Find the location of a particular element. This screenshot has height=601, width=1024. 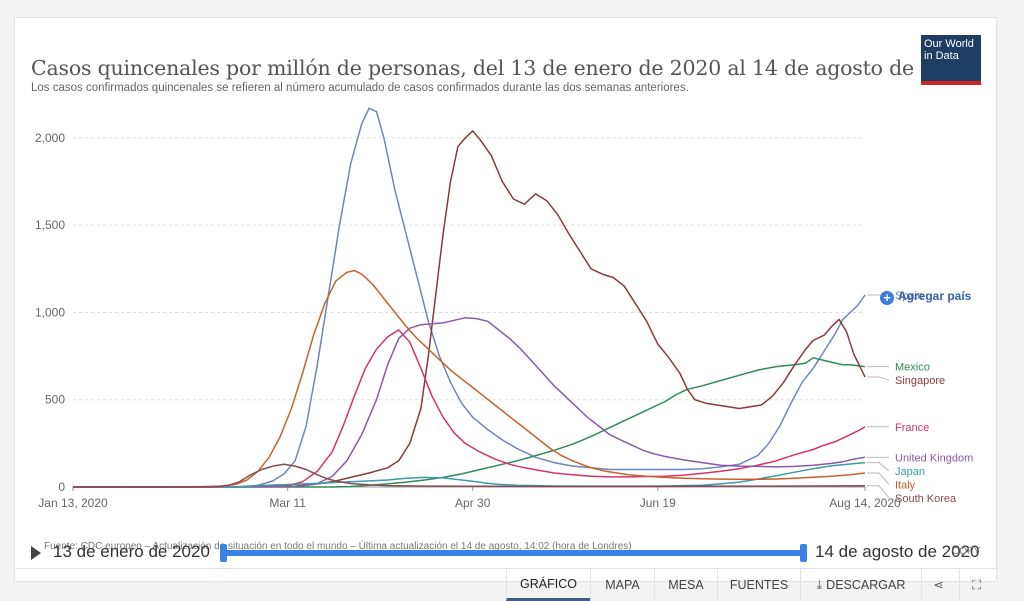

tab-map-label: MAPA is located at coordinates (622, 585).